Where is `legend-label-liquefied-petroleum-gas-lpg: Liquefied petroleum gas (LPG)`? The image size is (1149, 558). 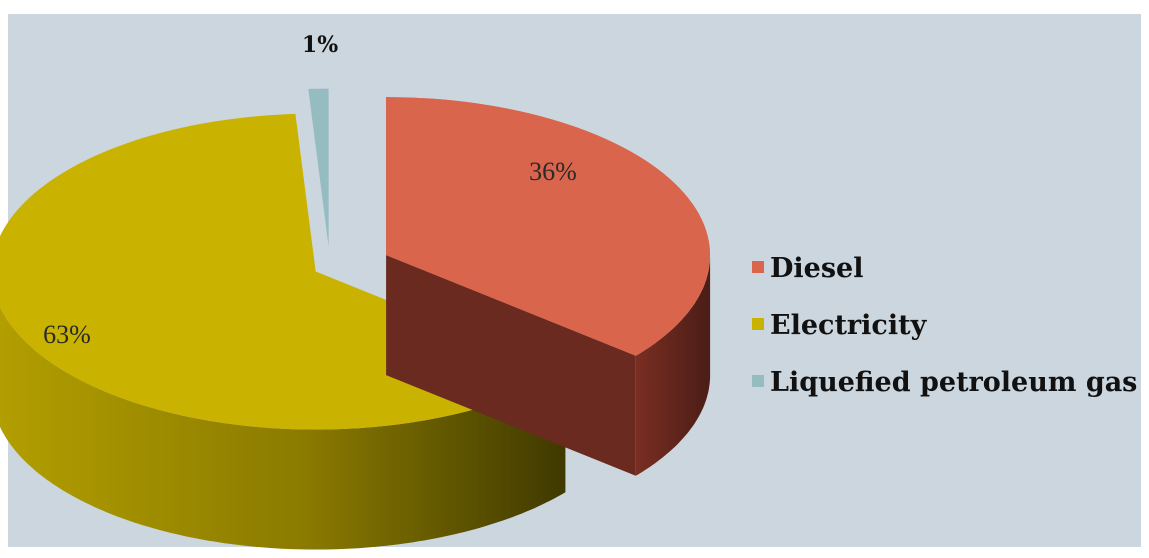
legend-label-liquefied-petroleum-gas-lpg: Liquefied petroleum gas (LPG) is located at coordinates (959, 382).